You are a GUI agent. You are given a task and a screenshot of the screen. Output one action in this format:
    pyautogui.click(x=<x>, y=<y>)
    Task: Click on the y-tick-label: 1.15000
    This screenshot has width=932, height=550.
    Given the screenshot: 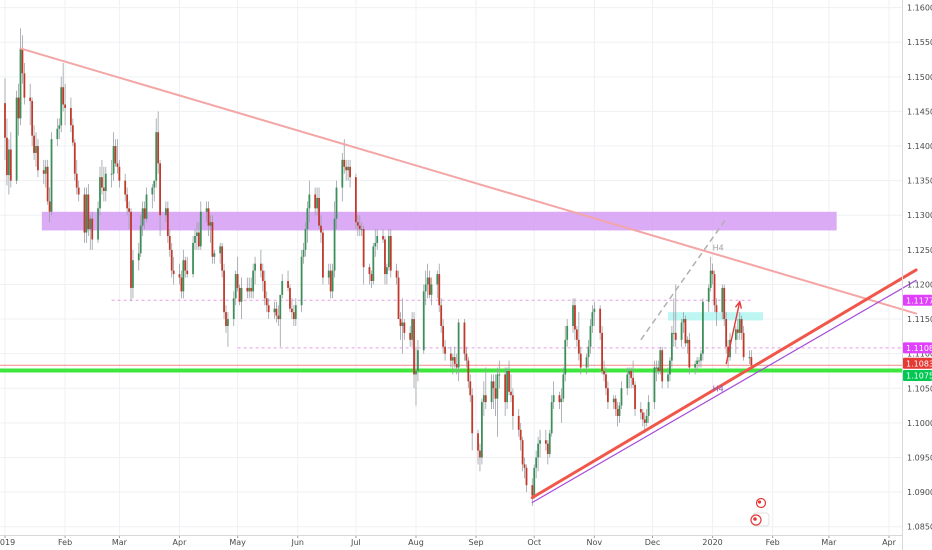 What is the action you would take?
    pyautogui.click(x=919, y=77)
    